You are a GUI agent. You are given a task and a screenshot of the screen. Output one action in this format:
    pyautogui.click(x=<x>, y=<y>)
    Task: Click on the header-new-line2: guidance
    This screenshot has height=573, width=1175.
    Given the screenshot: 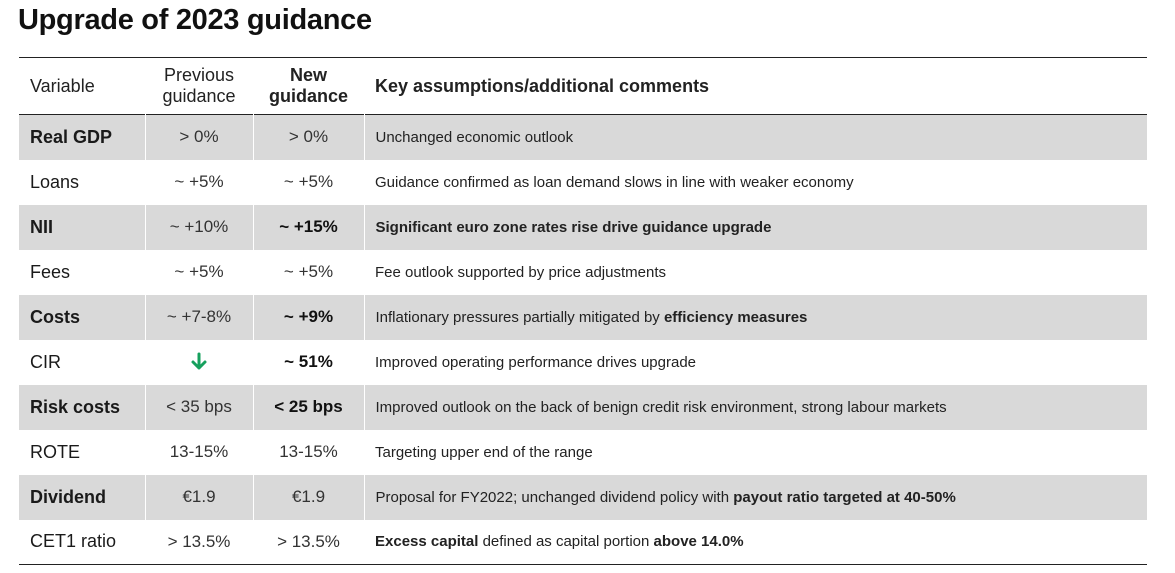 What is the action you would take?
    pyautogui.click(x=308, y=96)
    